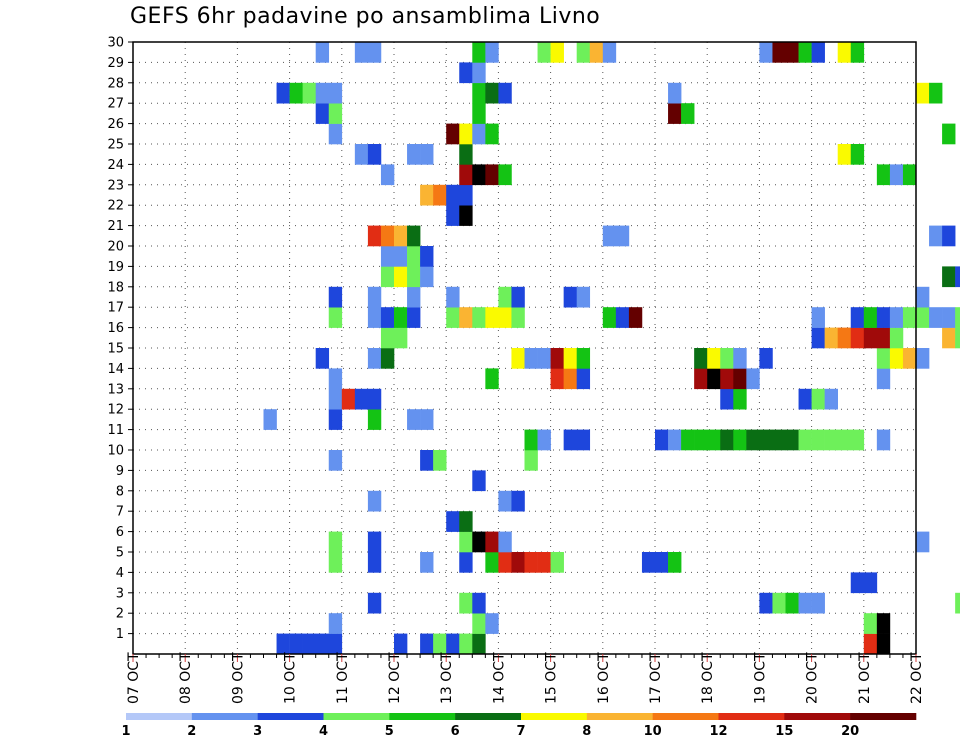 The image size is (960, 742). I want to click on y-tick-label: 13, so click(115, 389).